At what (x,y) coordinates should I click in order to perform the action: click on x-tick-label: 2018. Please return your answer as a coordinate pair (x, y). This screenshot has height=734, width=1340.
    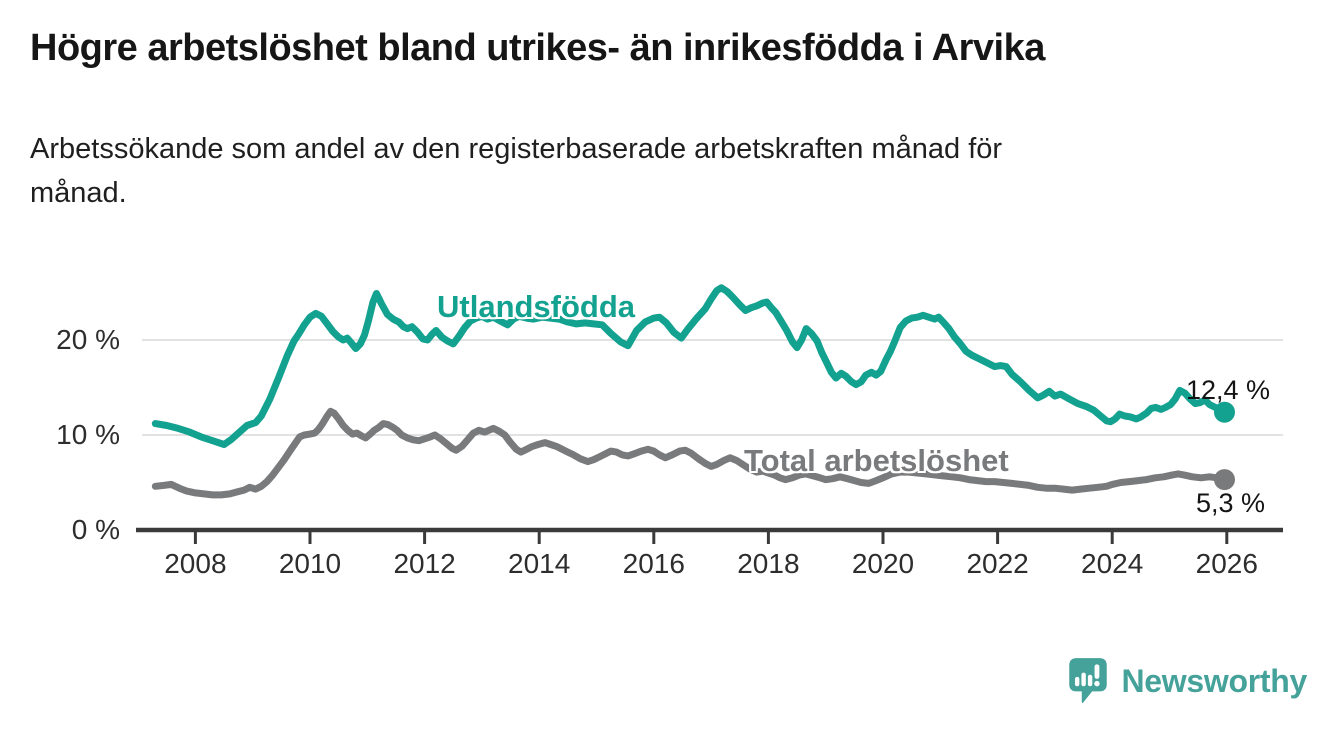
    Looking at the image, I should click on (768, 563).